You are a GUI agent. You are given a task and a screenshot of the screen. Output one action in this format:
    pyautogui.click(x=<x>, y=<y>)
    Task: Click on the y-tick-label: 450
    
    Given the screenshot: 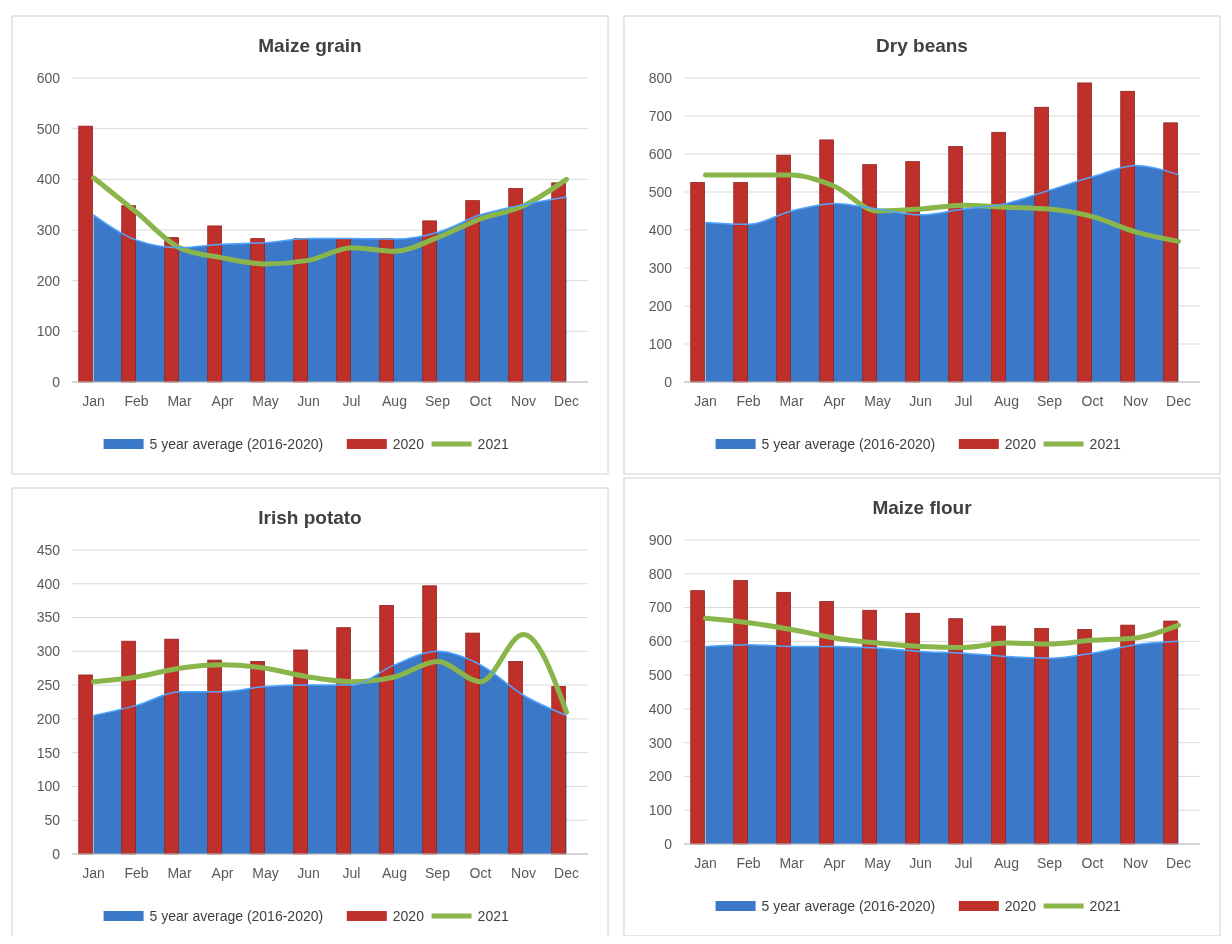 What is the action you would take?
    pyautogui.click(x=48, y=549)
    